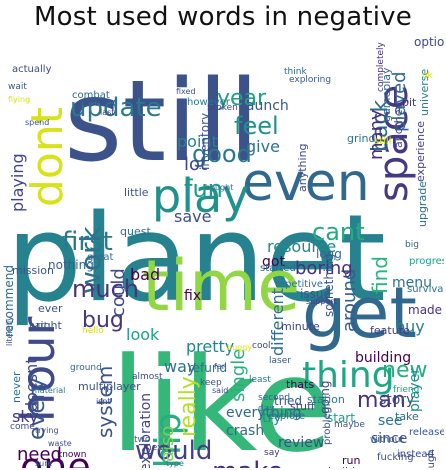  I want to click on word-play: play, so click(200, 196).